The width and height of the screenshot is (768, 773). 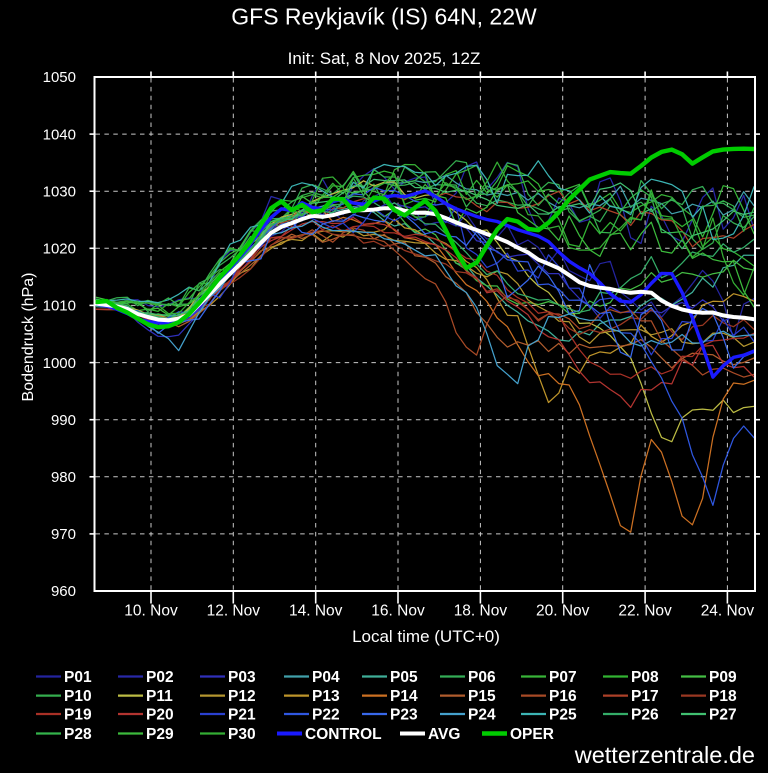 I want to click on svg-text: 10. Nov, so click(x=151, y=611).